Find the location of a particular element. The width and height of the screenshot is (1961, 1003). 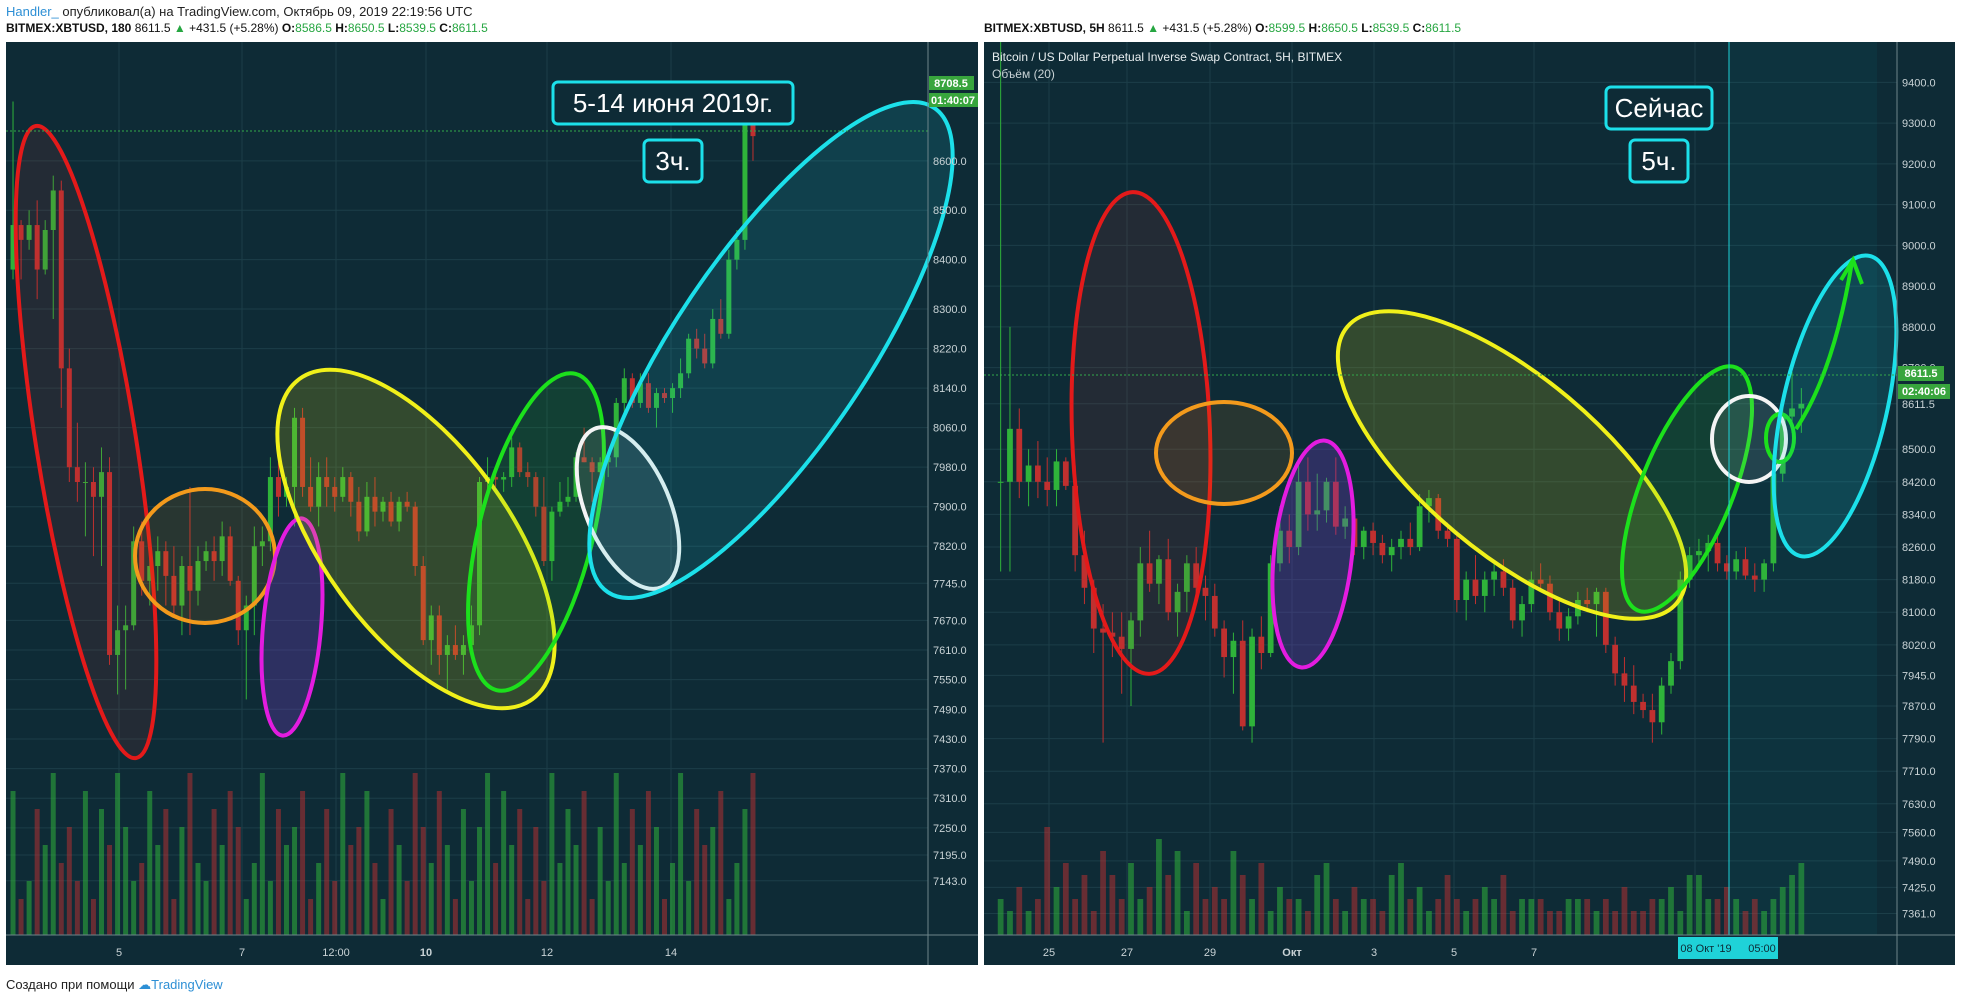

x-tick-label: 14 is located at coordinates (671, 953).